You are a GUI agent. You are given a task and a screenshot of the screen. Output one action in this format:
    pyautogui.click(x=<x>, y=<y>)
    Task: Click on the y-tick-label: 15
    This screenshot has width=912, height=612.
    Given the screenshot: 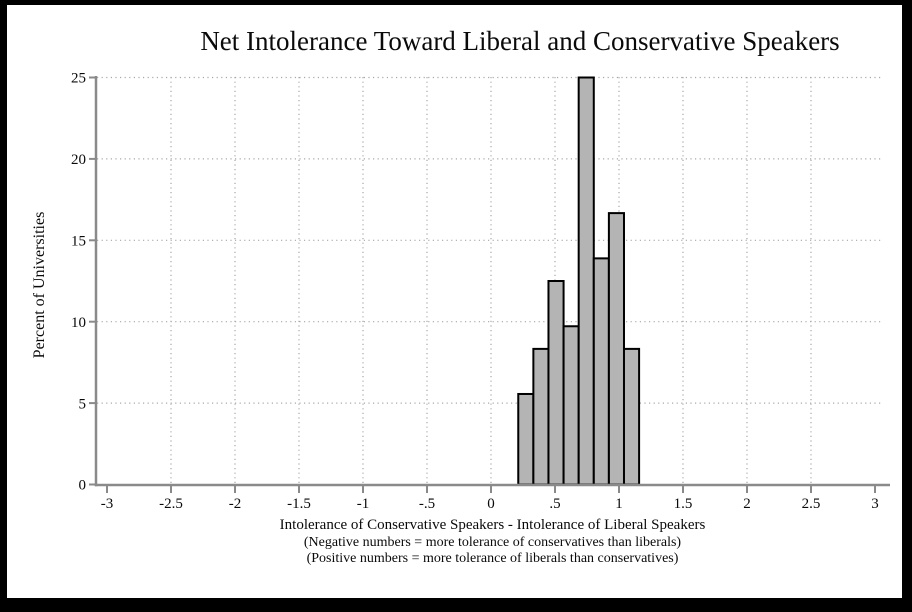 What is the action you would take?
    pyautogui.click(x=78, y=242)
    